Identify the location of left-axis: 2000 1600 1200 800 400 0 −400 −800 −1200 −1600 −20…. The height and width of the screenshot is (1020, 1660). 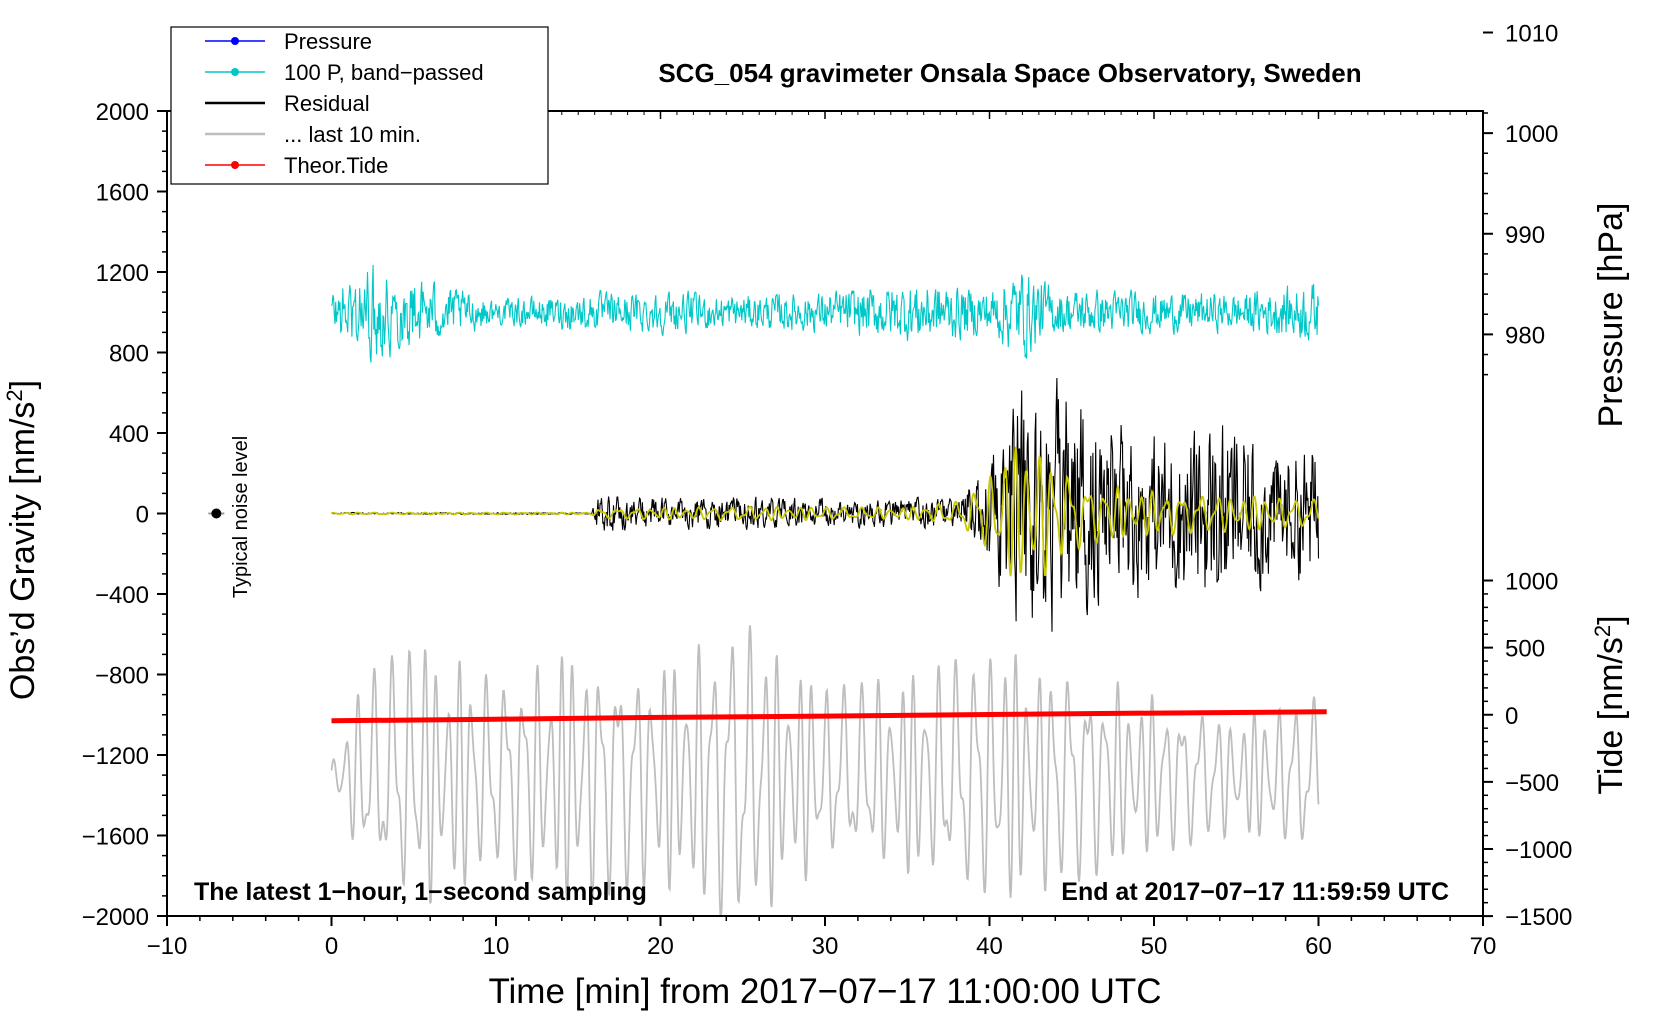
(124, 515).